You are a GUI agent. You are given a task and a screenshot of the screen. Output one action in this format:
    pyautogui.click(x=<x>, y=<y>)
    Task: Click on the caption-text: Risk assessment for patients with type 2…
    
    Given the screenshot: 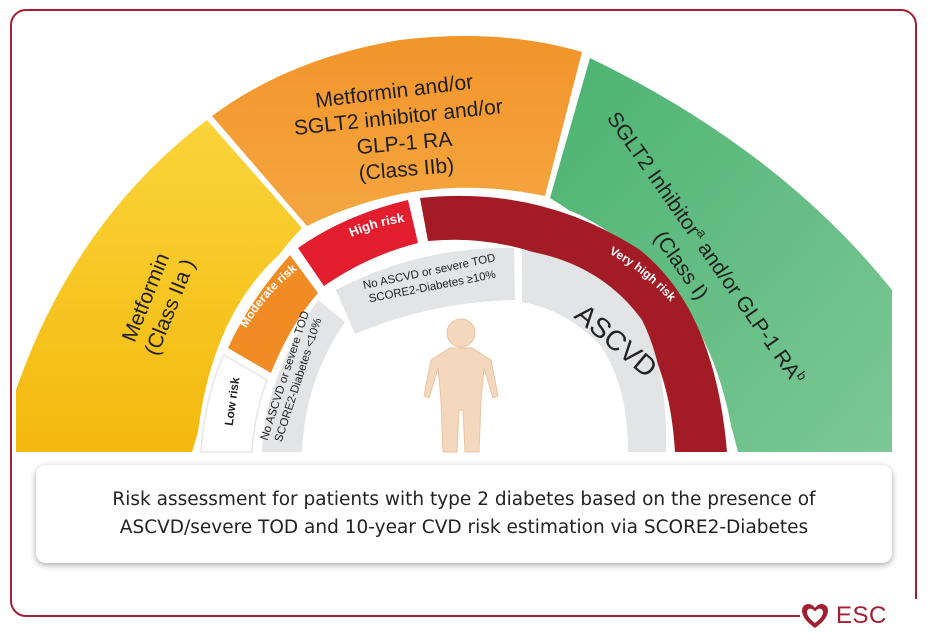 What is the action you would take?
    pyautogui.click(x=463, y=514)
    